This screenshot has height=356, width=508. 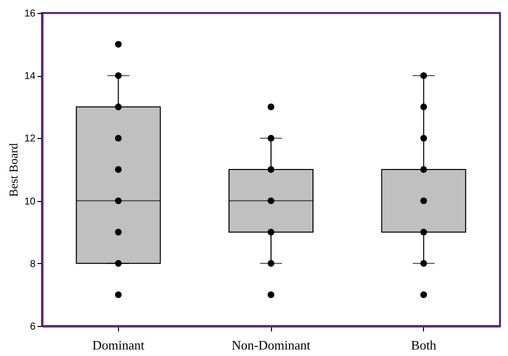 What do you see at coordinates (33, 327) in the screenshot?
I see `y-tick-label: 6` at bounding box center [33, 327].